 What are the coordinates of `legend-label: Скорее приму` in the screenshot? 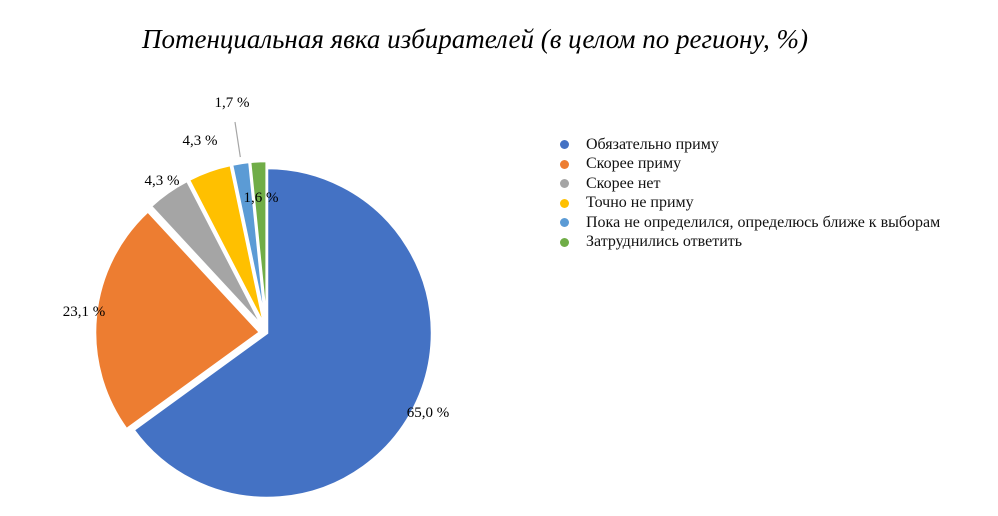 It's located at (634, 164).